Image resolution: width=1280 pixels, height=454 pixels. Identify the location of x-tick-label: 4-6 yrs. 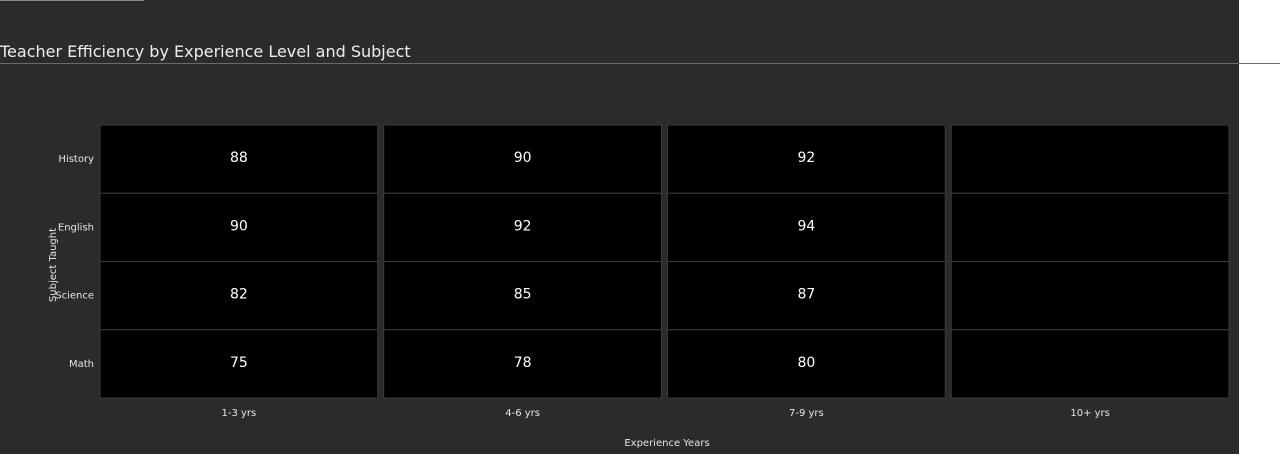
(522, 413).